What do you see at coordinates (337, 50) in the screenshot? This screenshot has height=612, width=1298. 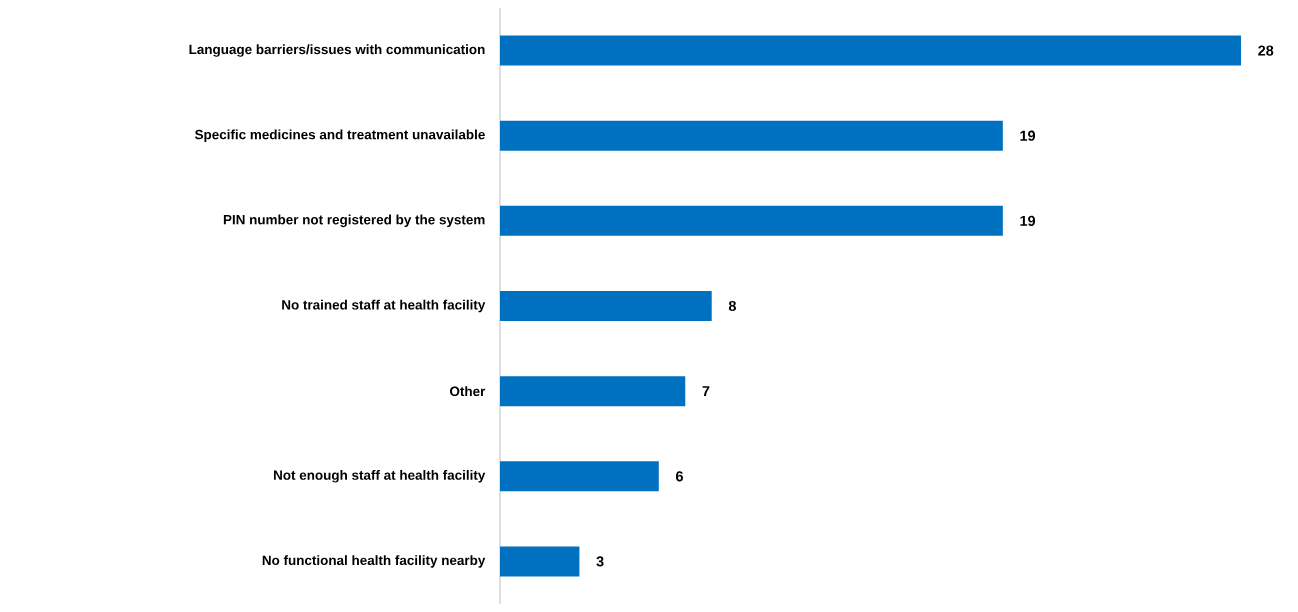 I see `y-tick-label: Language barriers/issues with communication` at bounding box center [337, 50].